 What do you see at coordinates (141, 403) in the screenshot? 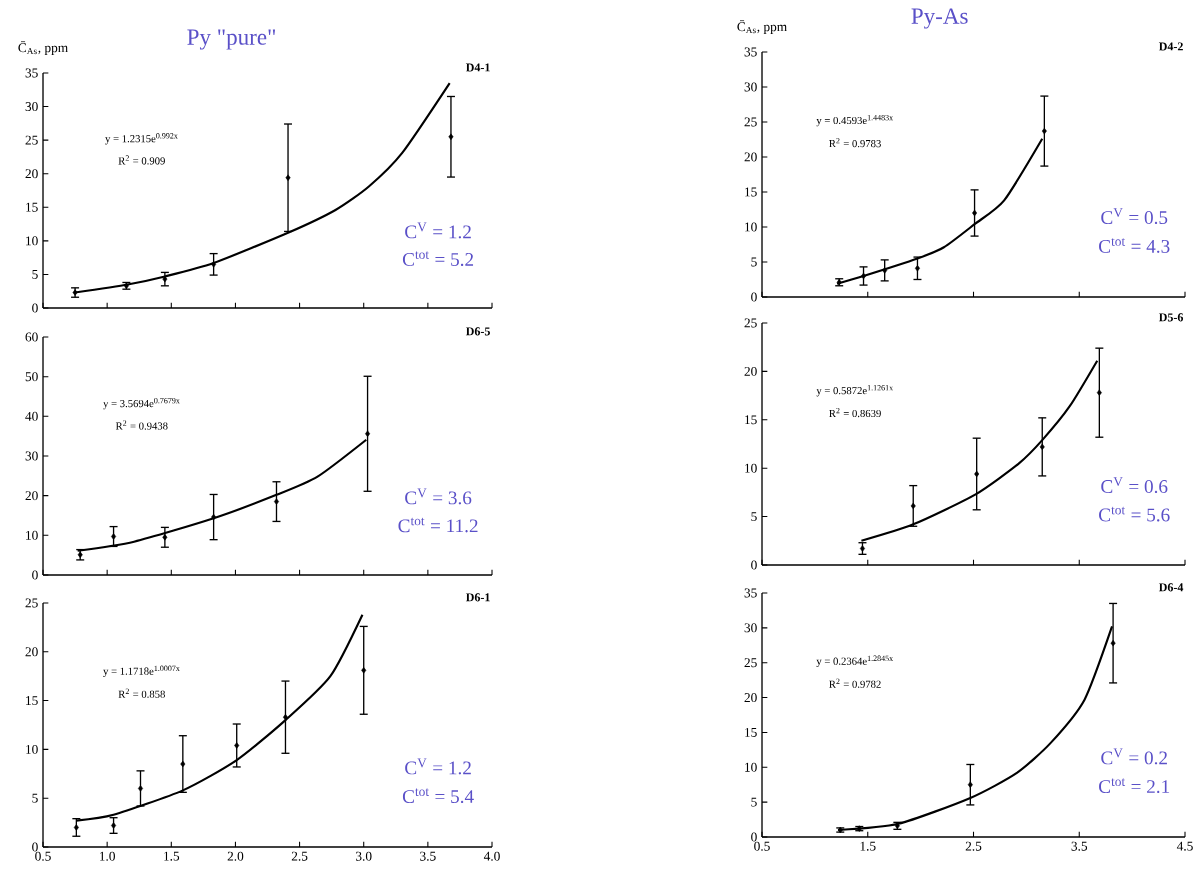
I see `annotation: y = 3.5694e$^{0.7679x}$` at bounding box center [141, 403].